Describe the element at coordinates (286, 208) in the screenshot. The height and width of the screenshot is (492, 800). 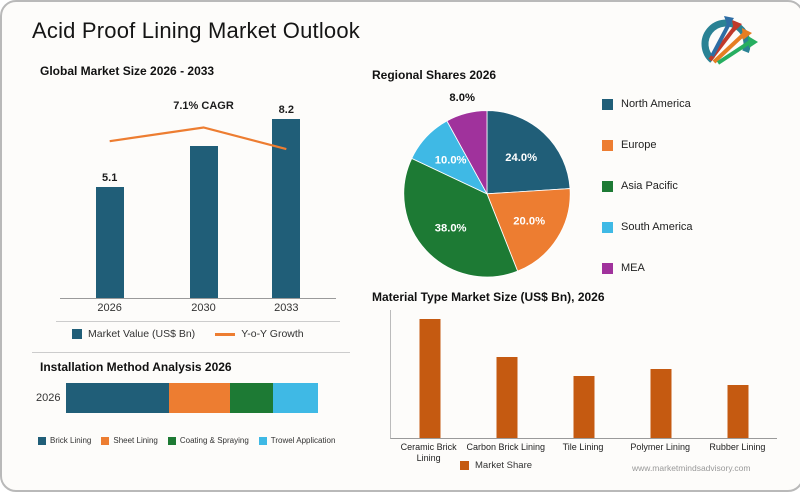
I see `bar-2033` at that location.